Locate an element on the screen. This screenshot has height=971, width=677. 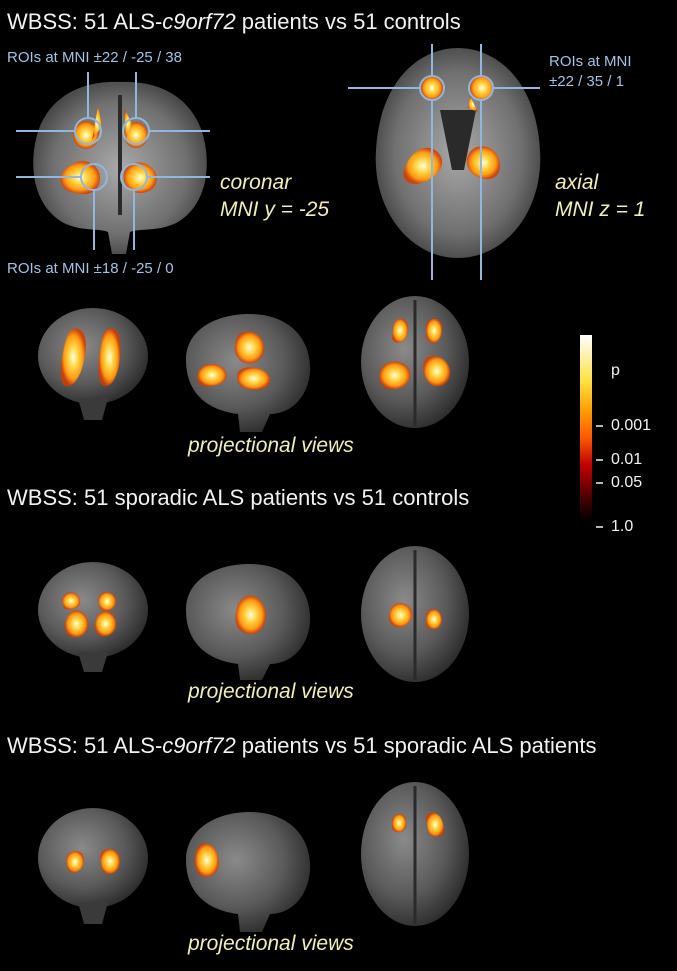
panel3-projection-side is located at coordinates (248, 872).